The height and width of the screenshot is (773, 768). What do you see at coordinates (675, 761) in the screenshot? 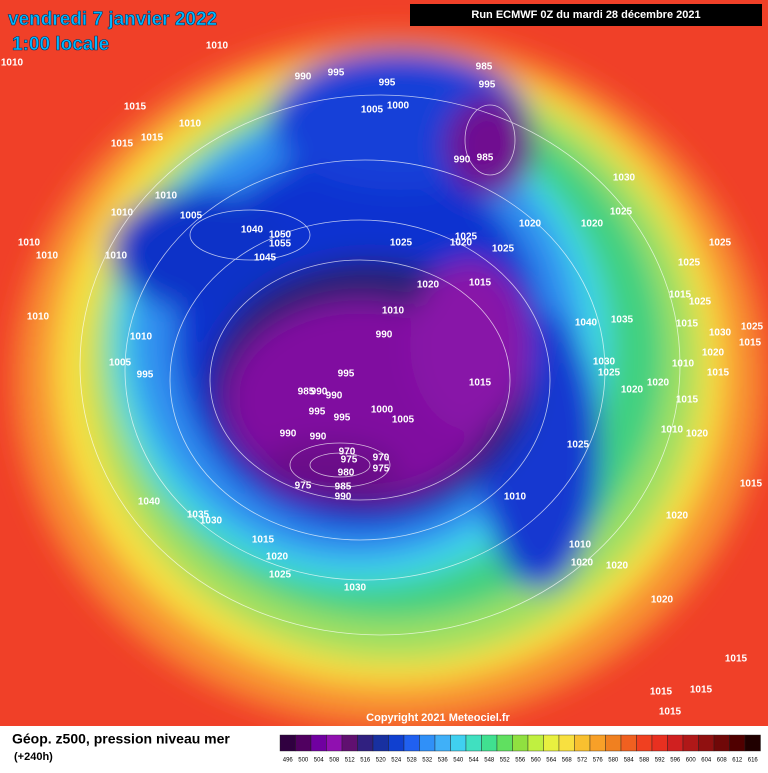
I see `colorbar-tick-label: 596` at bounding box center [675, 761].